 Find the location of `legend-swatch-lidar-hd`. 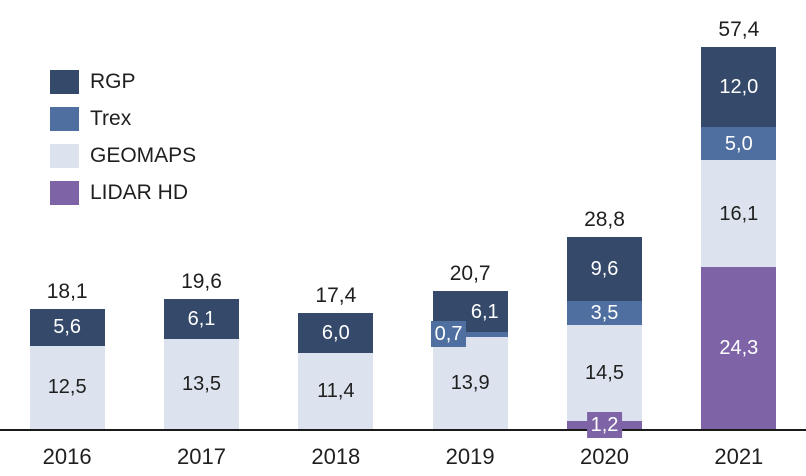

legend-swatch-lidar-hd is located at coordinates (64, 193).